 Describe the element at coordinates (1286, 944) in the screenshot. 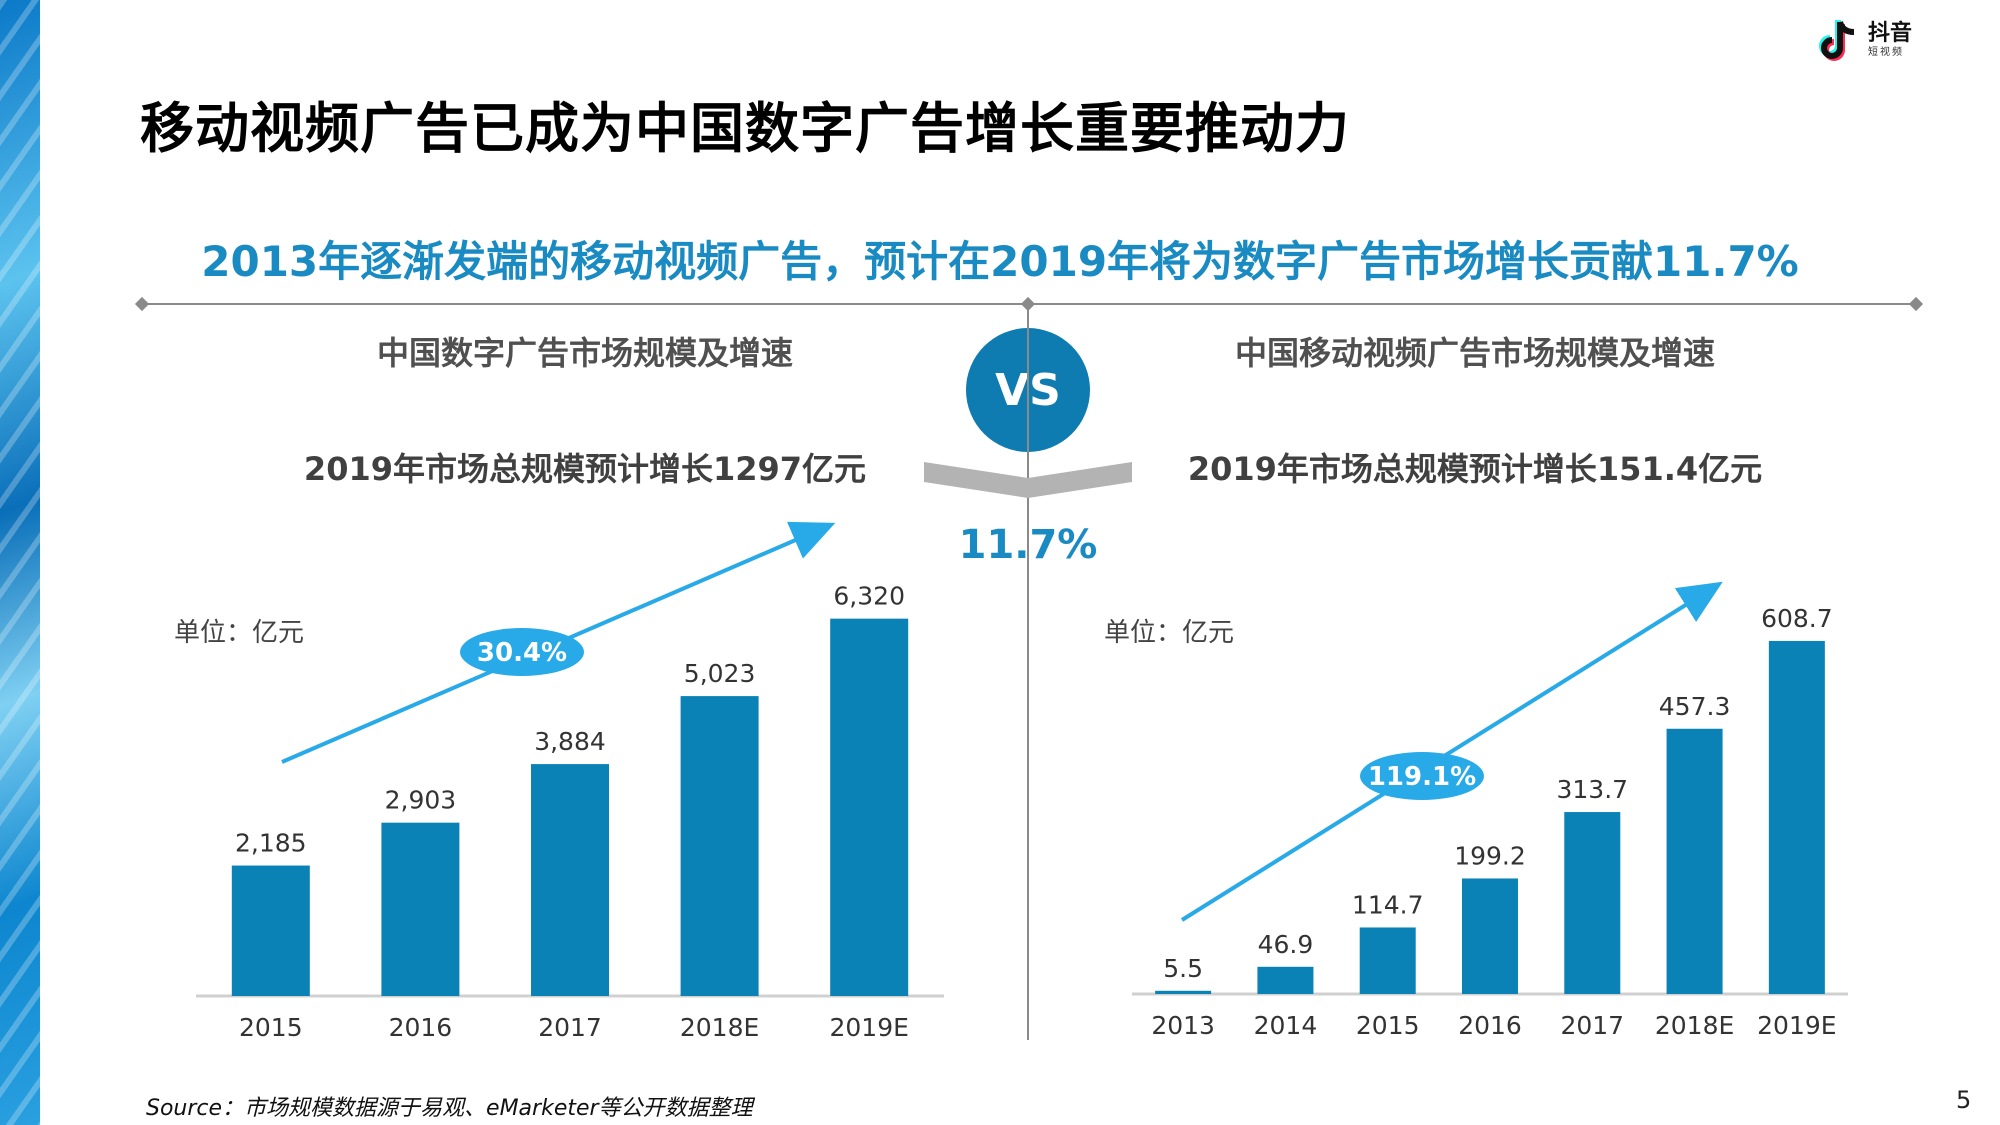

I see `value-label-2014: 46.9` at that location.